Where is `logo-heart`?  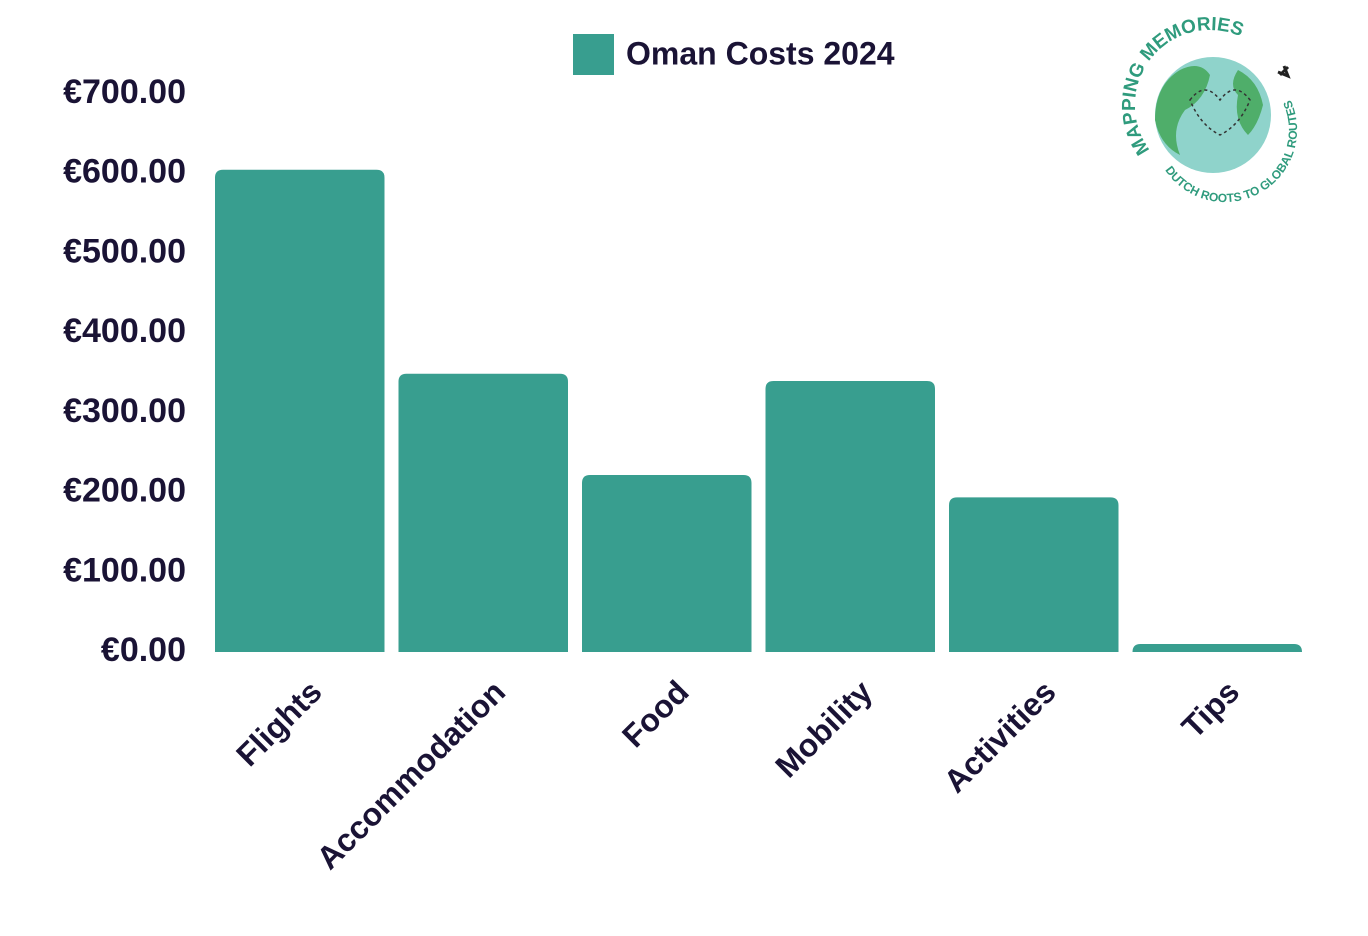 logo-heart is located at coordinates (1220, 112).